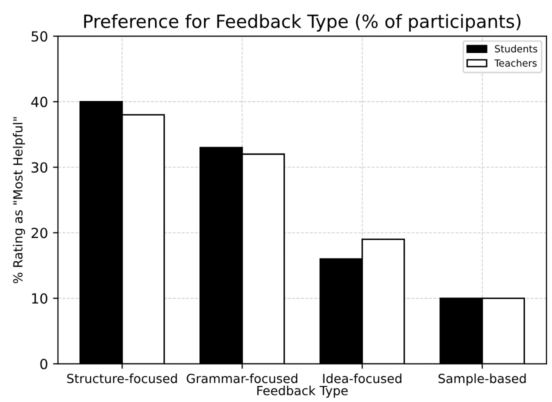 The image size is (552, 402). Describe the element at coordinates (39, 102) in the screenshot. I see `y-tick-label: 40` at that location.